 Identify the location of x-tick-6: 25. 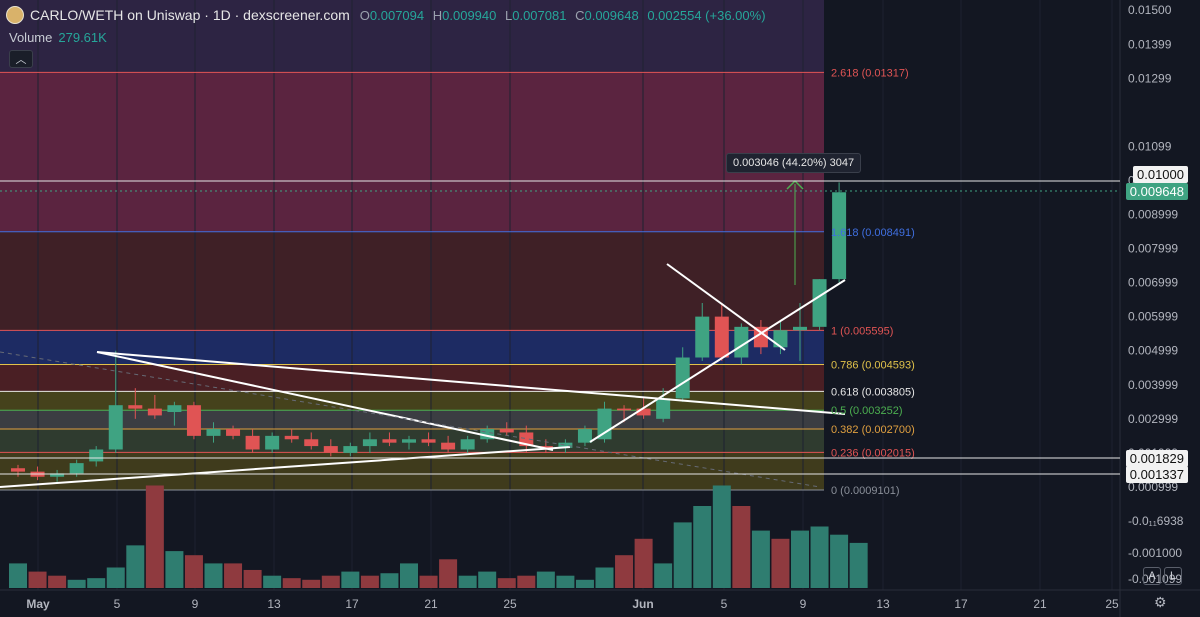
(510, 604).